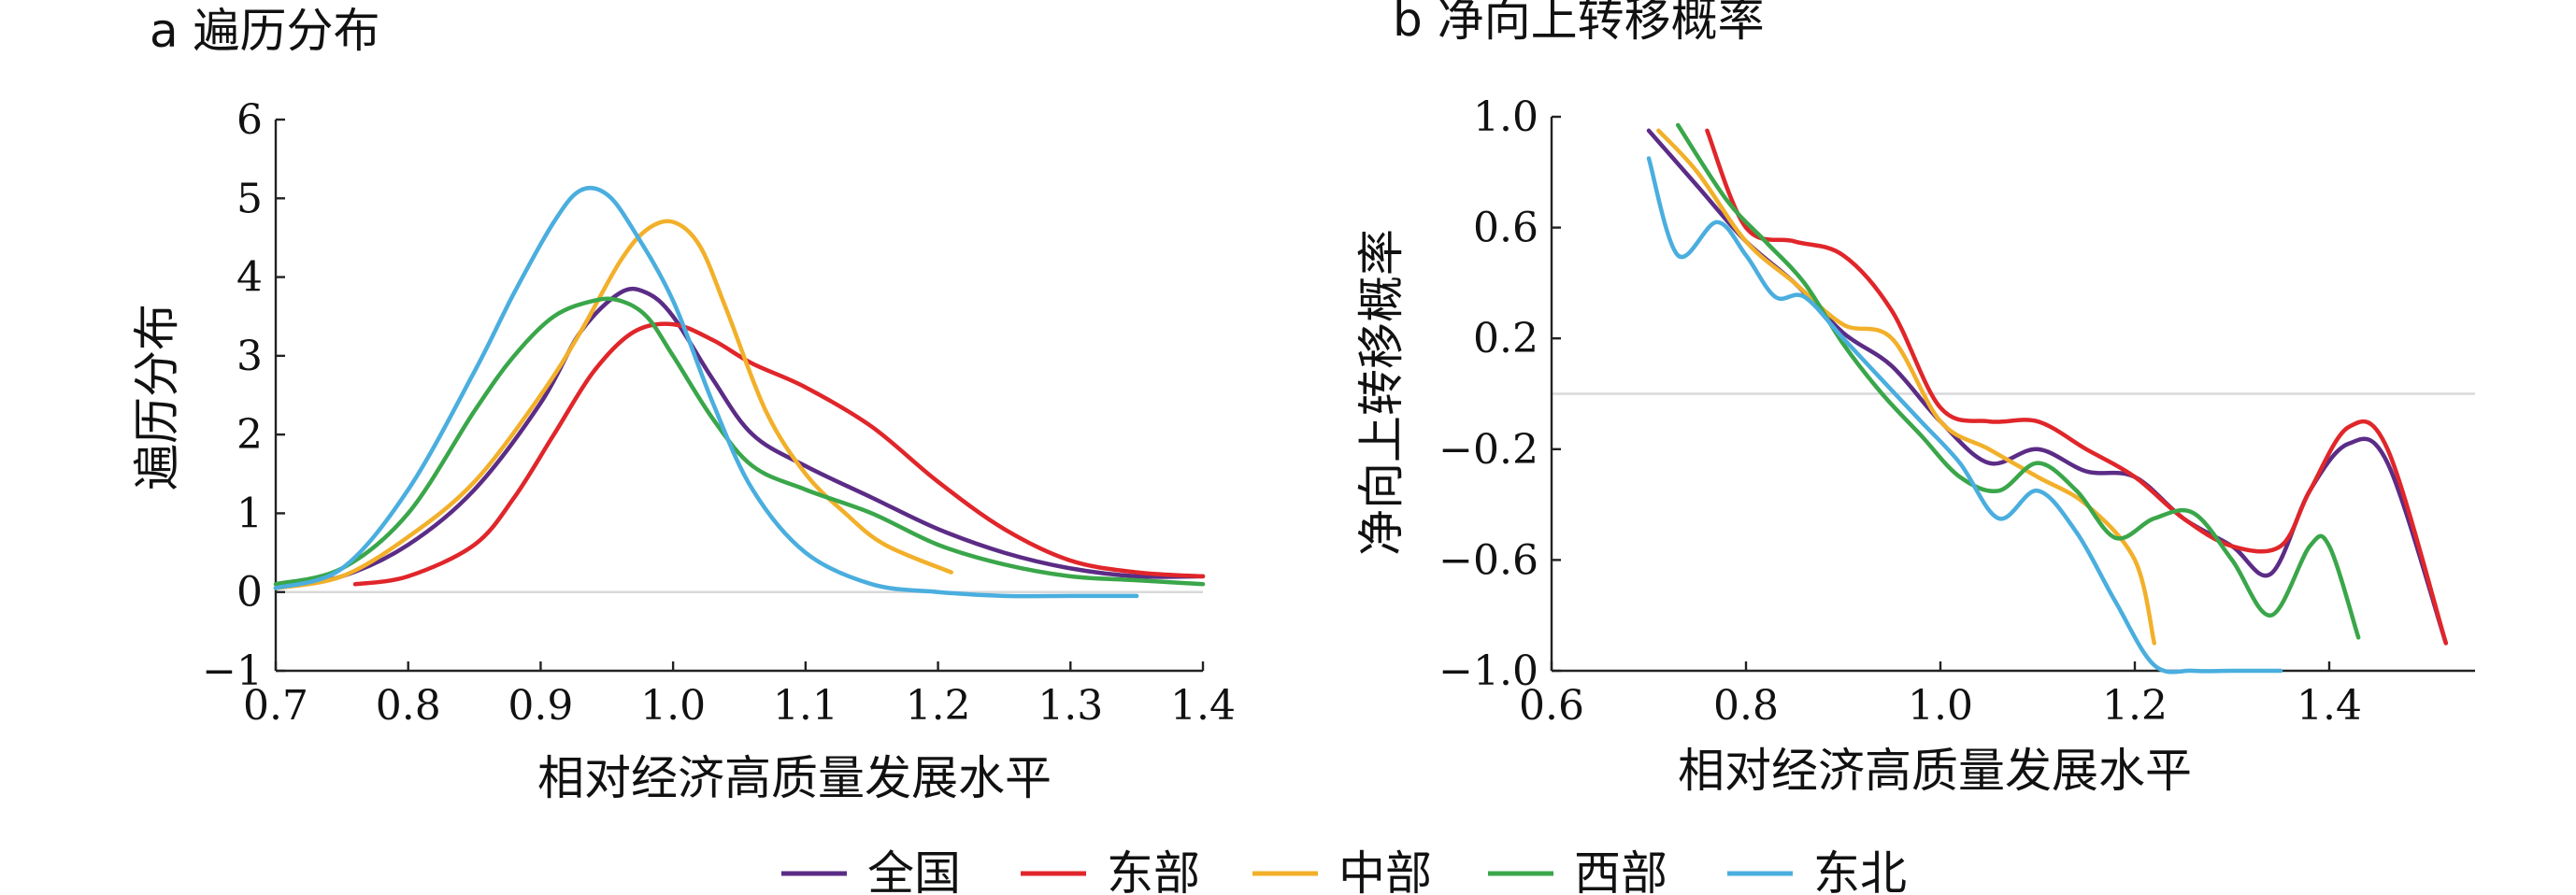 The width and height of the screenshot is (2576, 895). What do you see at coordinates (157, 397) in the screenshot?
I see `panel-a-y-axis-label: 遍历分布` at bounding box center [157, 397].